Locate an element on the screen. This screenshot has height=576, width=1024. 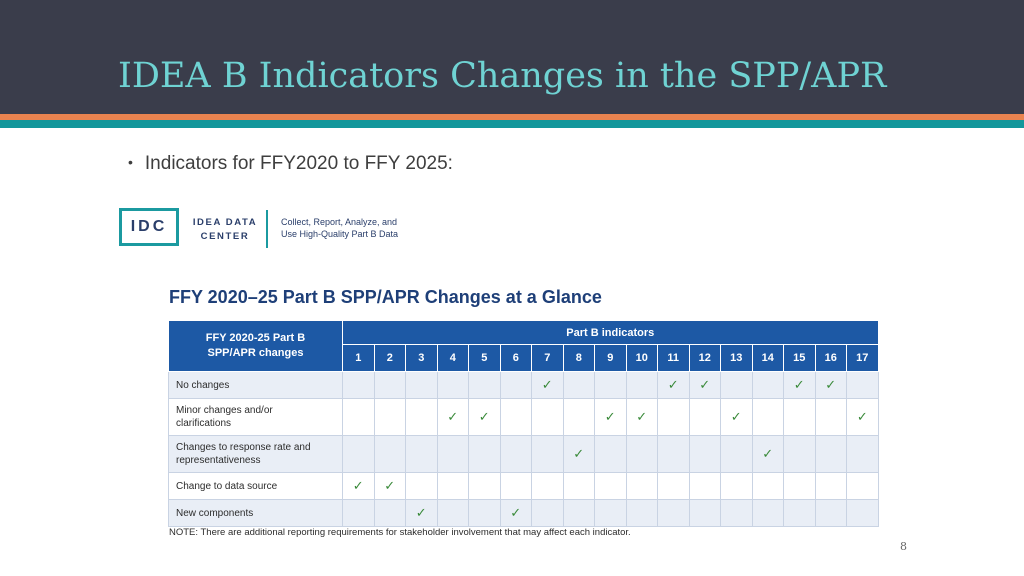
indicator-header-11: 11 is located at coordinates (673, 358).